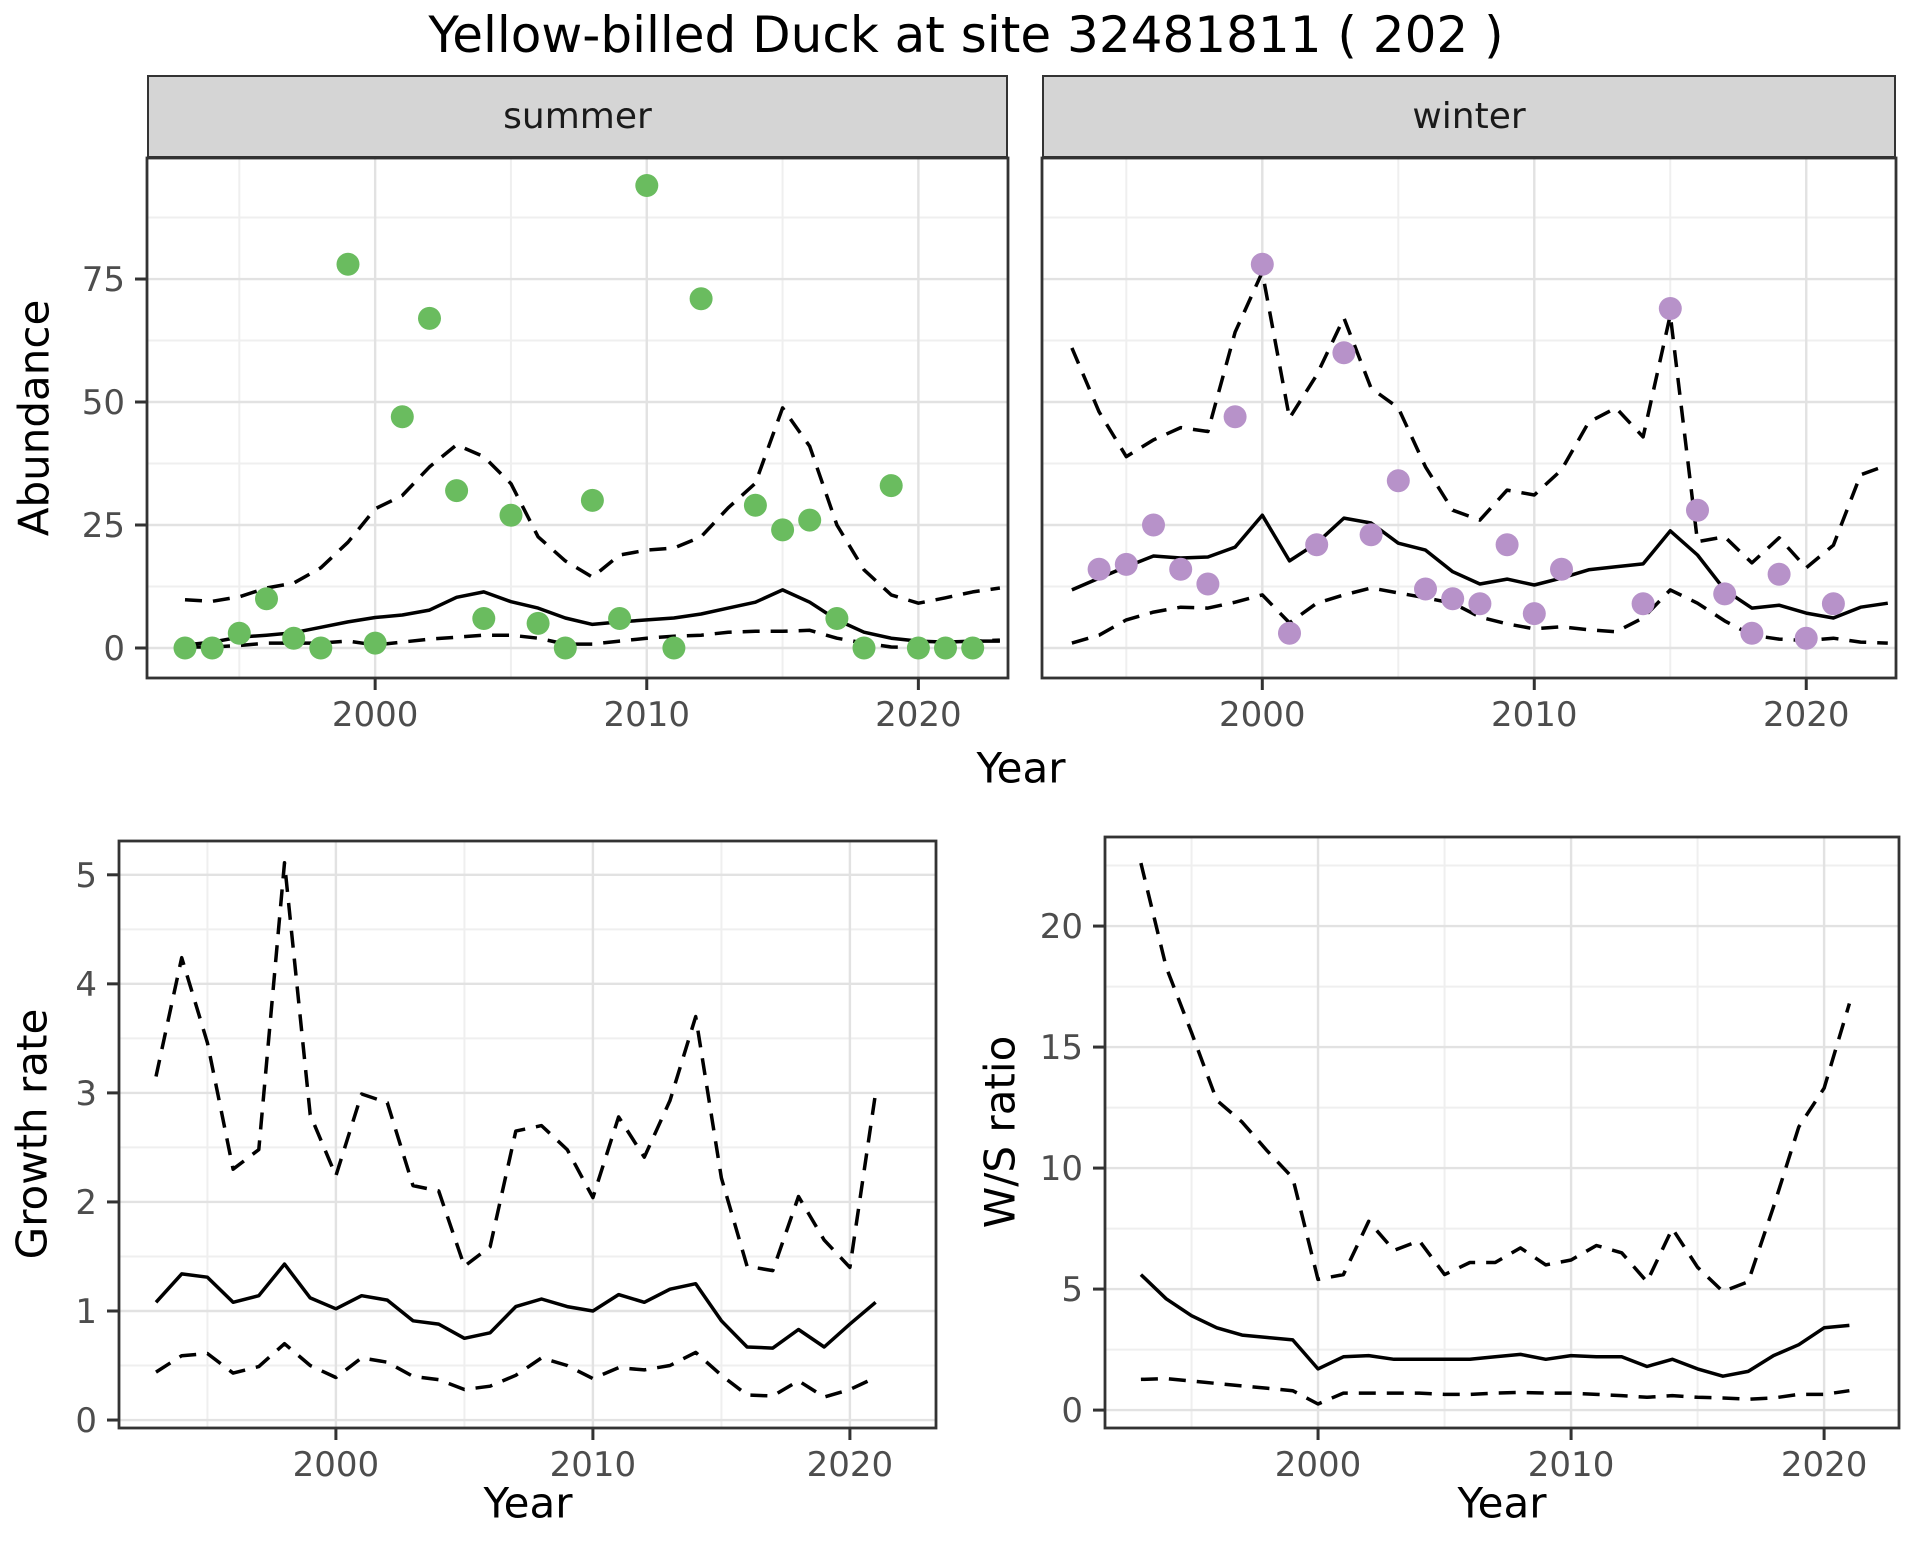 This screenshot has width=1920, height=1560. I want to click on panel-background, so click(577, 418).